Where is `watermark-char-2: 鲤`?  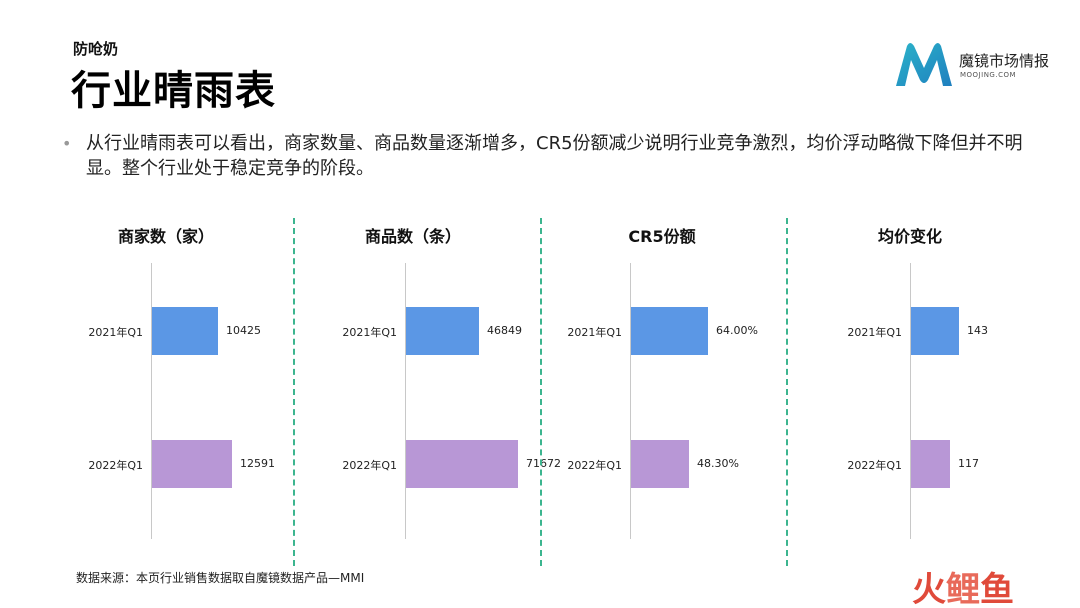
watermark-char-2: 鲤 is located at coordinates (963, 589).